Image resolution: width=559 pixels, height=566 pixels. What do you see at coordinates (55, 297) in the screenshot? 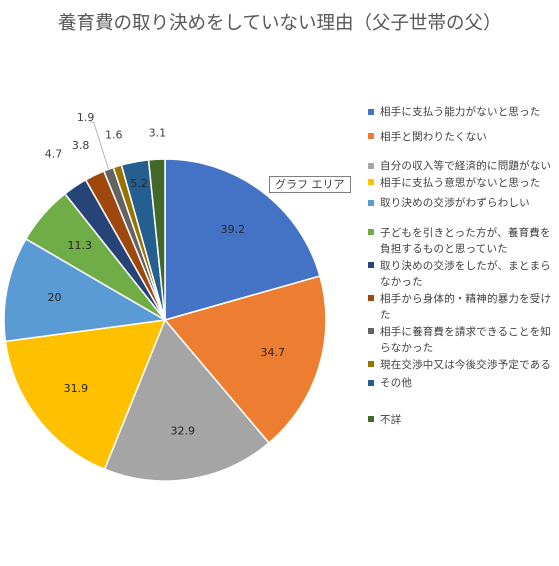
I see `data-label: 20` at bounding box center [55, 297].